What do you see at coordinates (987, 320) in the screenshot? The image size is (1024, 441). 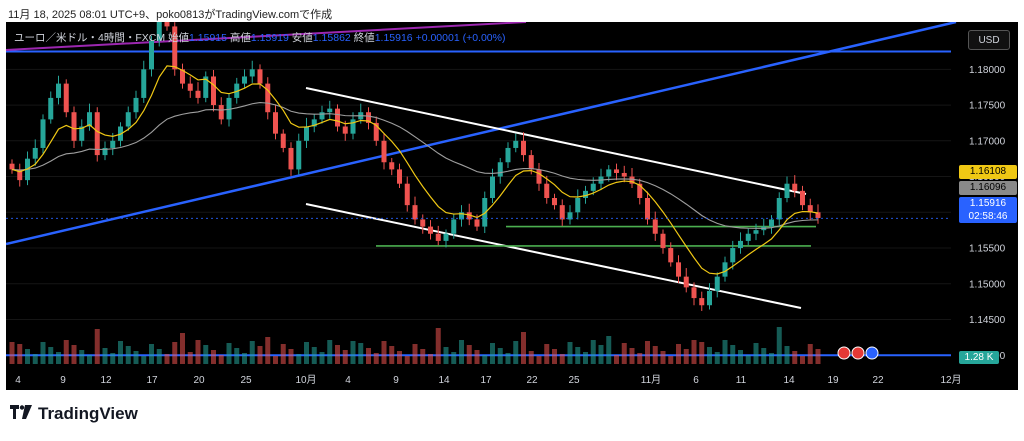 I see `y-tick-label: 1.14500` at bounding box center [987, 320].